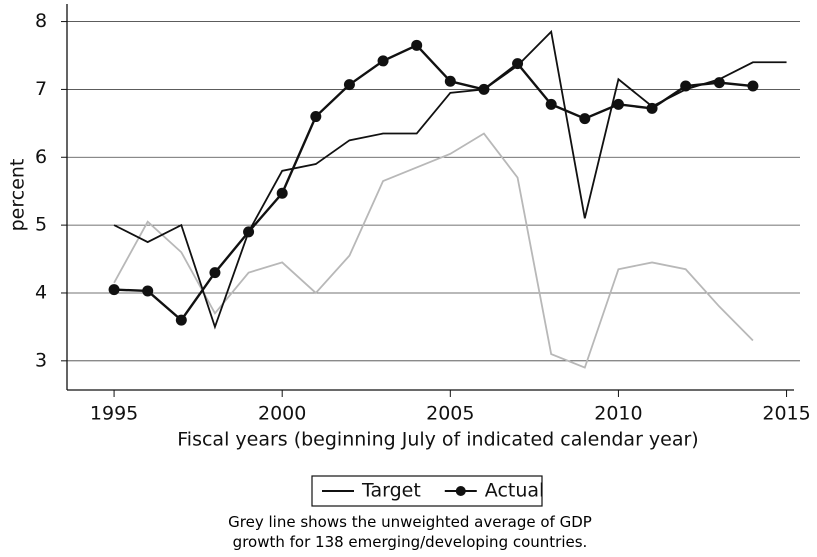 This screenshot has height=557, width=817. I want to click on y-tick-label: 3, so click(41, 360).